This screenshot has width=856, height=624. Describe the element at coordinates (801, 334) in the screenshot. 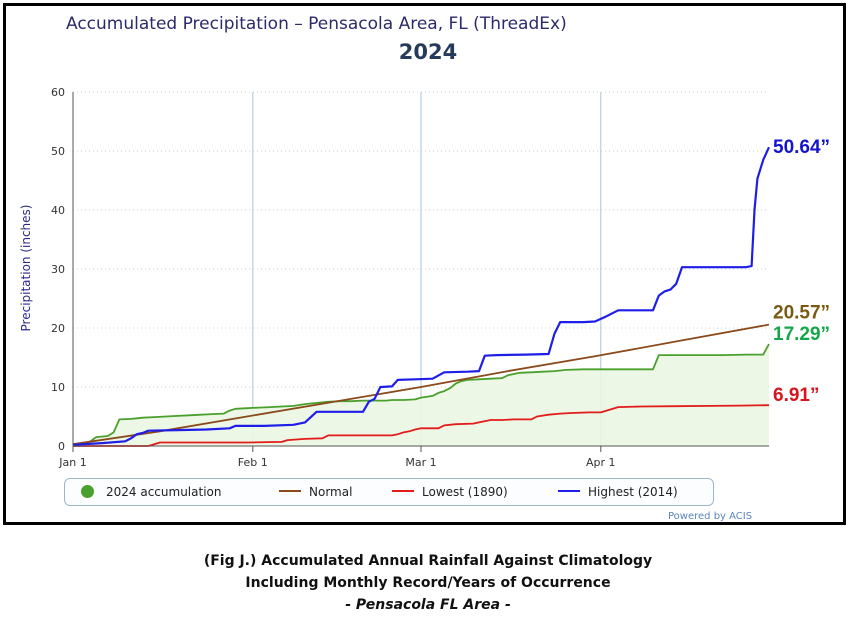

I see `end-value-label: 17.29”` at that location.